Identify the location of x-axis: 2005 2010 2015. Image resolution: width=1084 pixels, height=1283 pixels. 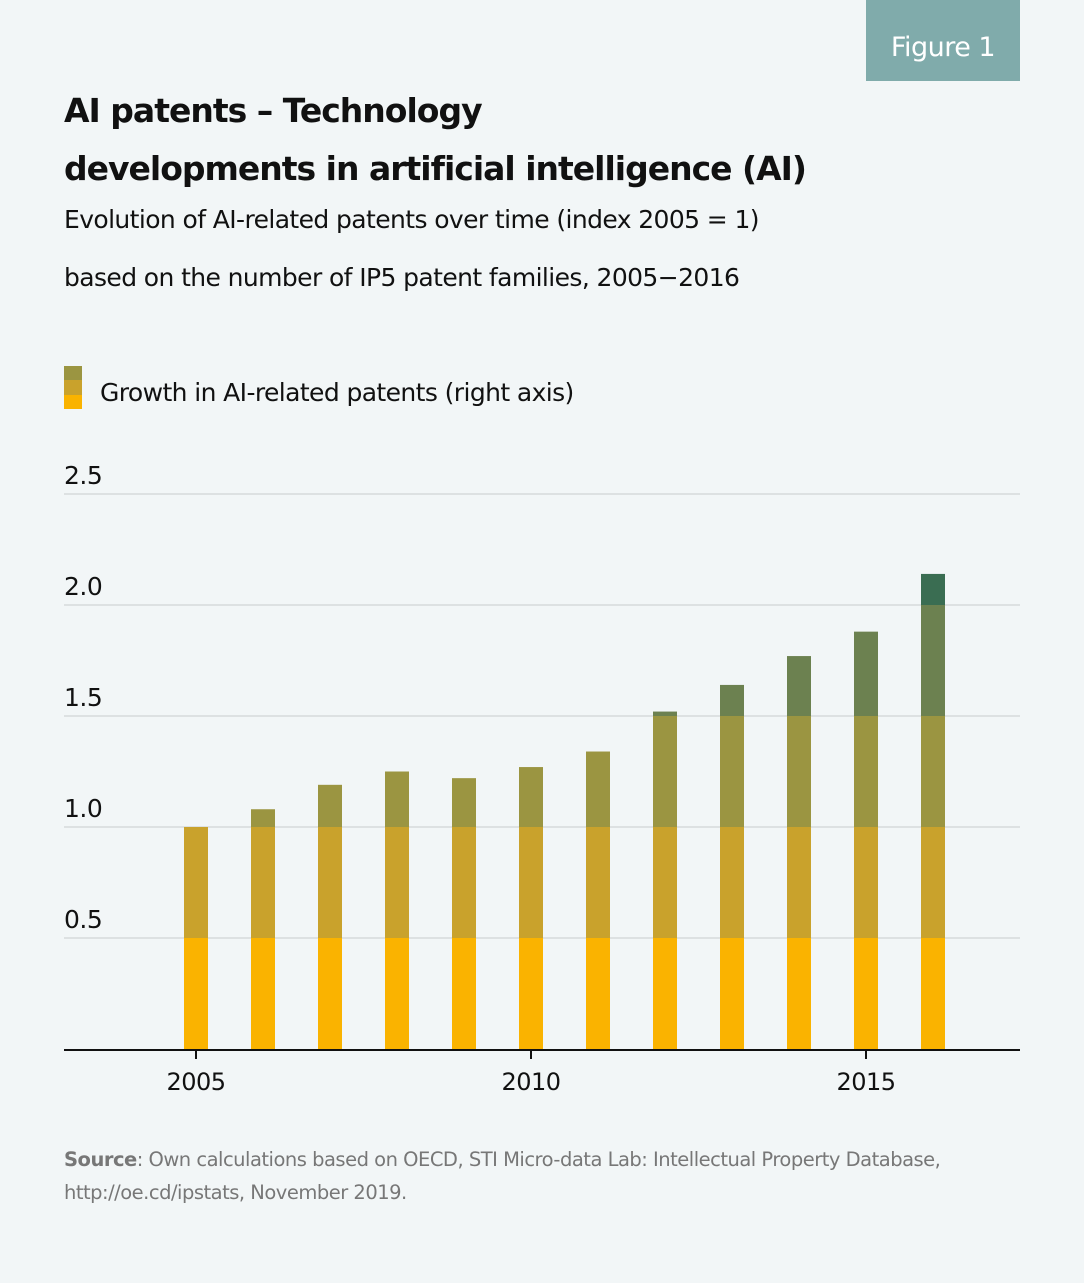
(542, 1072).